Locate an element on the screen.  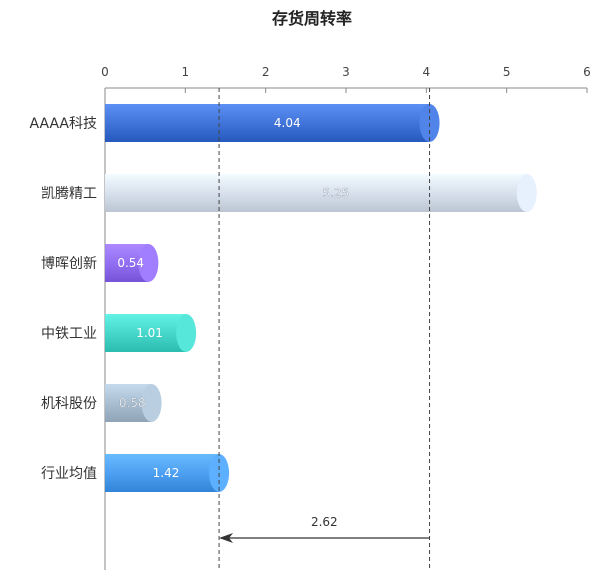
bar-5: 0.58 is located at coordinates (133, 403).